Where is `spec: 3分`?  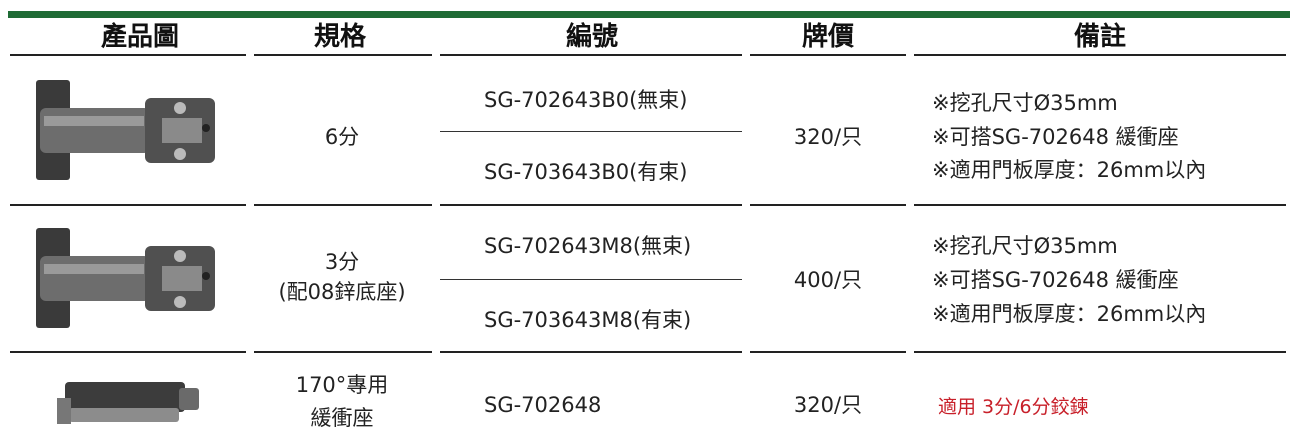
spec: 3分 is located at coordinates (342, 262).